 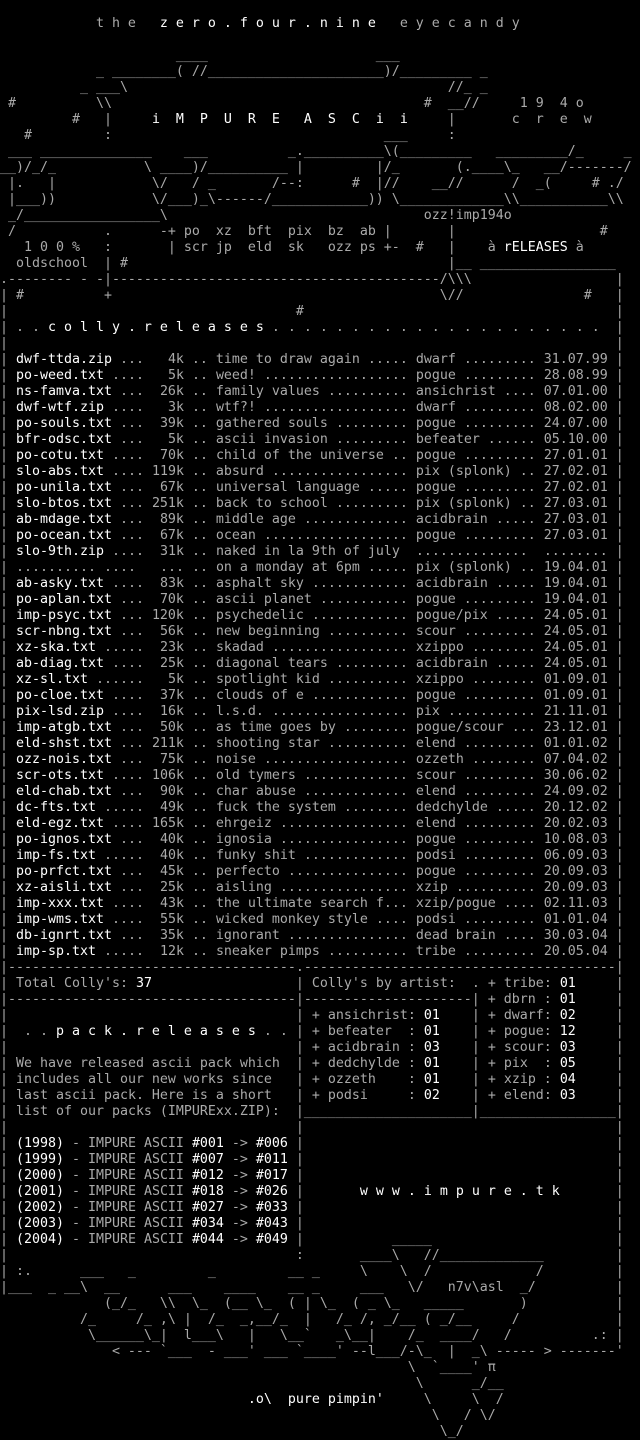 I want to click on pack-list-item: | (2002) - IMPURE ASCII #027 -> #033 | |, so click(x=320, y=1208).